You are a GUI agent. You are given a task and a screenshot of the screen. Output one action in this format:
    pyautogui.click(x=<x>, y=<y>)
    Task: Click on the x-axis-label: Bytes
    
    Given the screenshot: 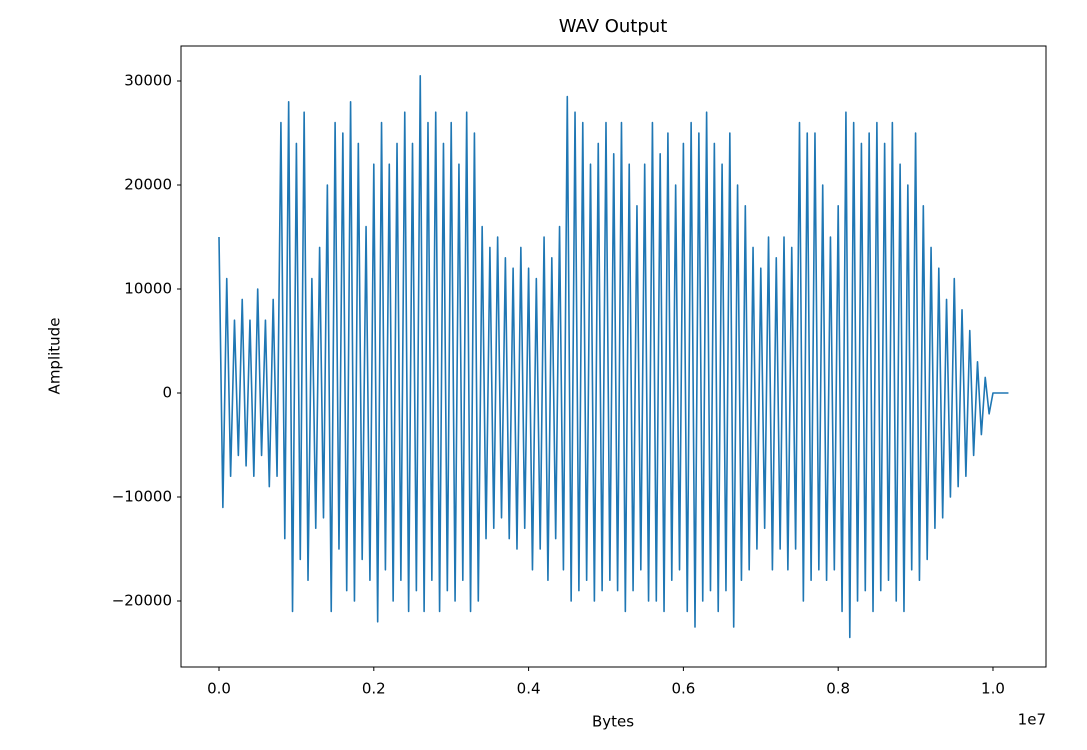 What is the action you would take?
    pyautogui.click(x=613, y=722)
    